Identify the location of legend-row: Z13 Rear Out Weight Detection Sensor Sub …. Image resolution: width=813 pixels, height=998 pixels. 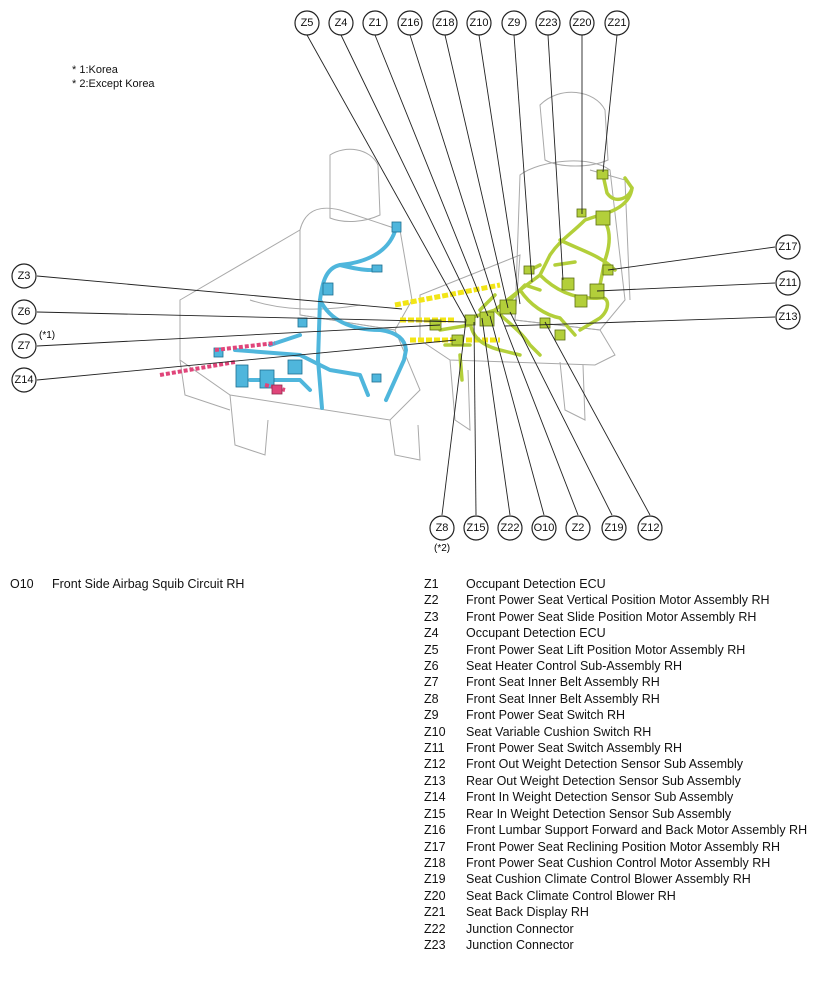
(618, 781).